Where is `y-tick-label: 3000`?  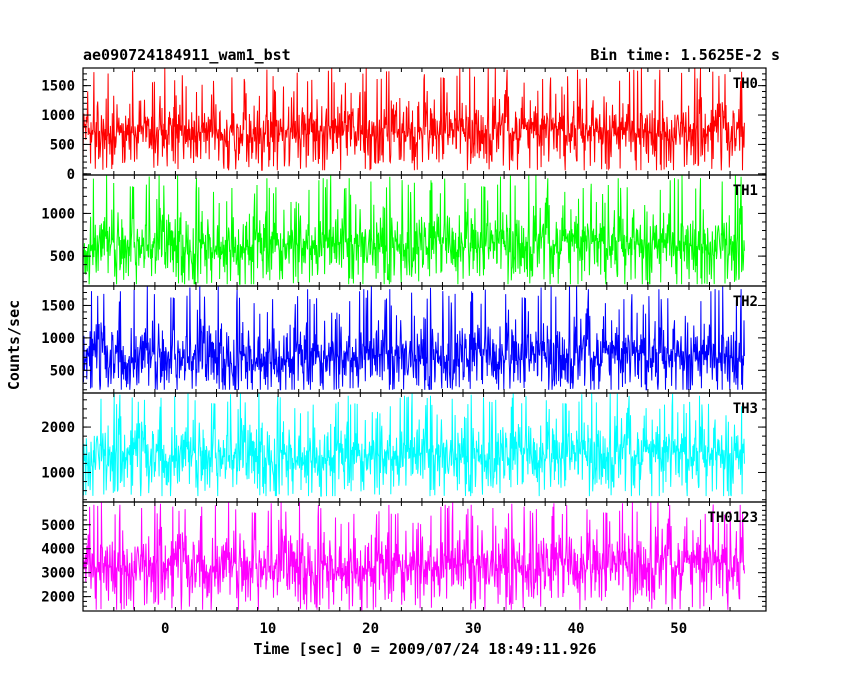 y-tick-label: 3000 is located at coordinates (58, 574).